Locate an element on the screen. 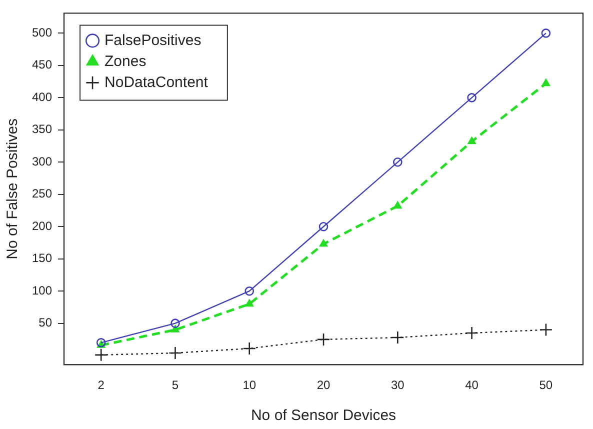  y-tick-label: 150 is located at coordinates (42, 258).